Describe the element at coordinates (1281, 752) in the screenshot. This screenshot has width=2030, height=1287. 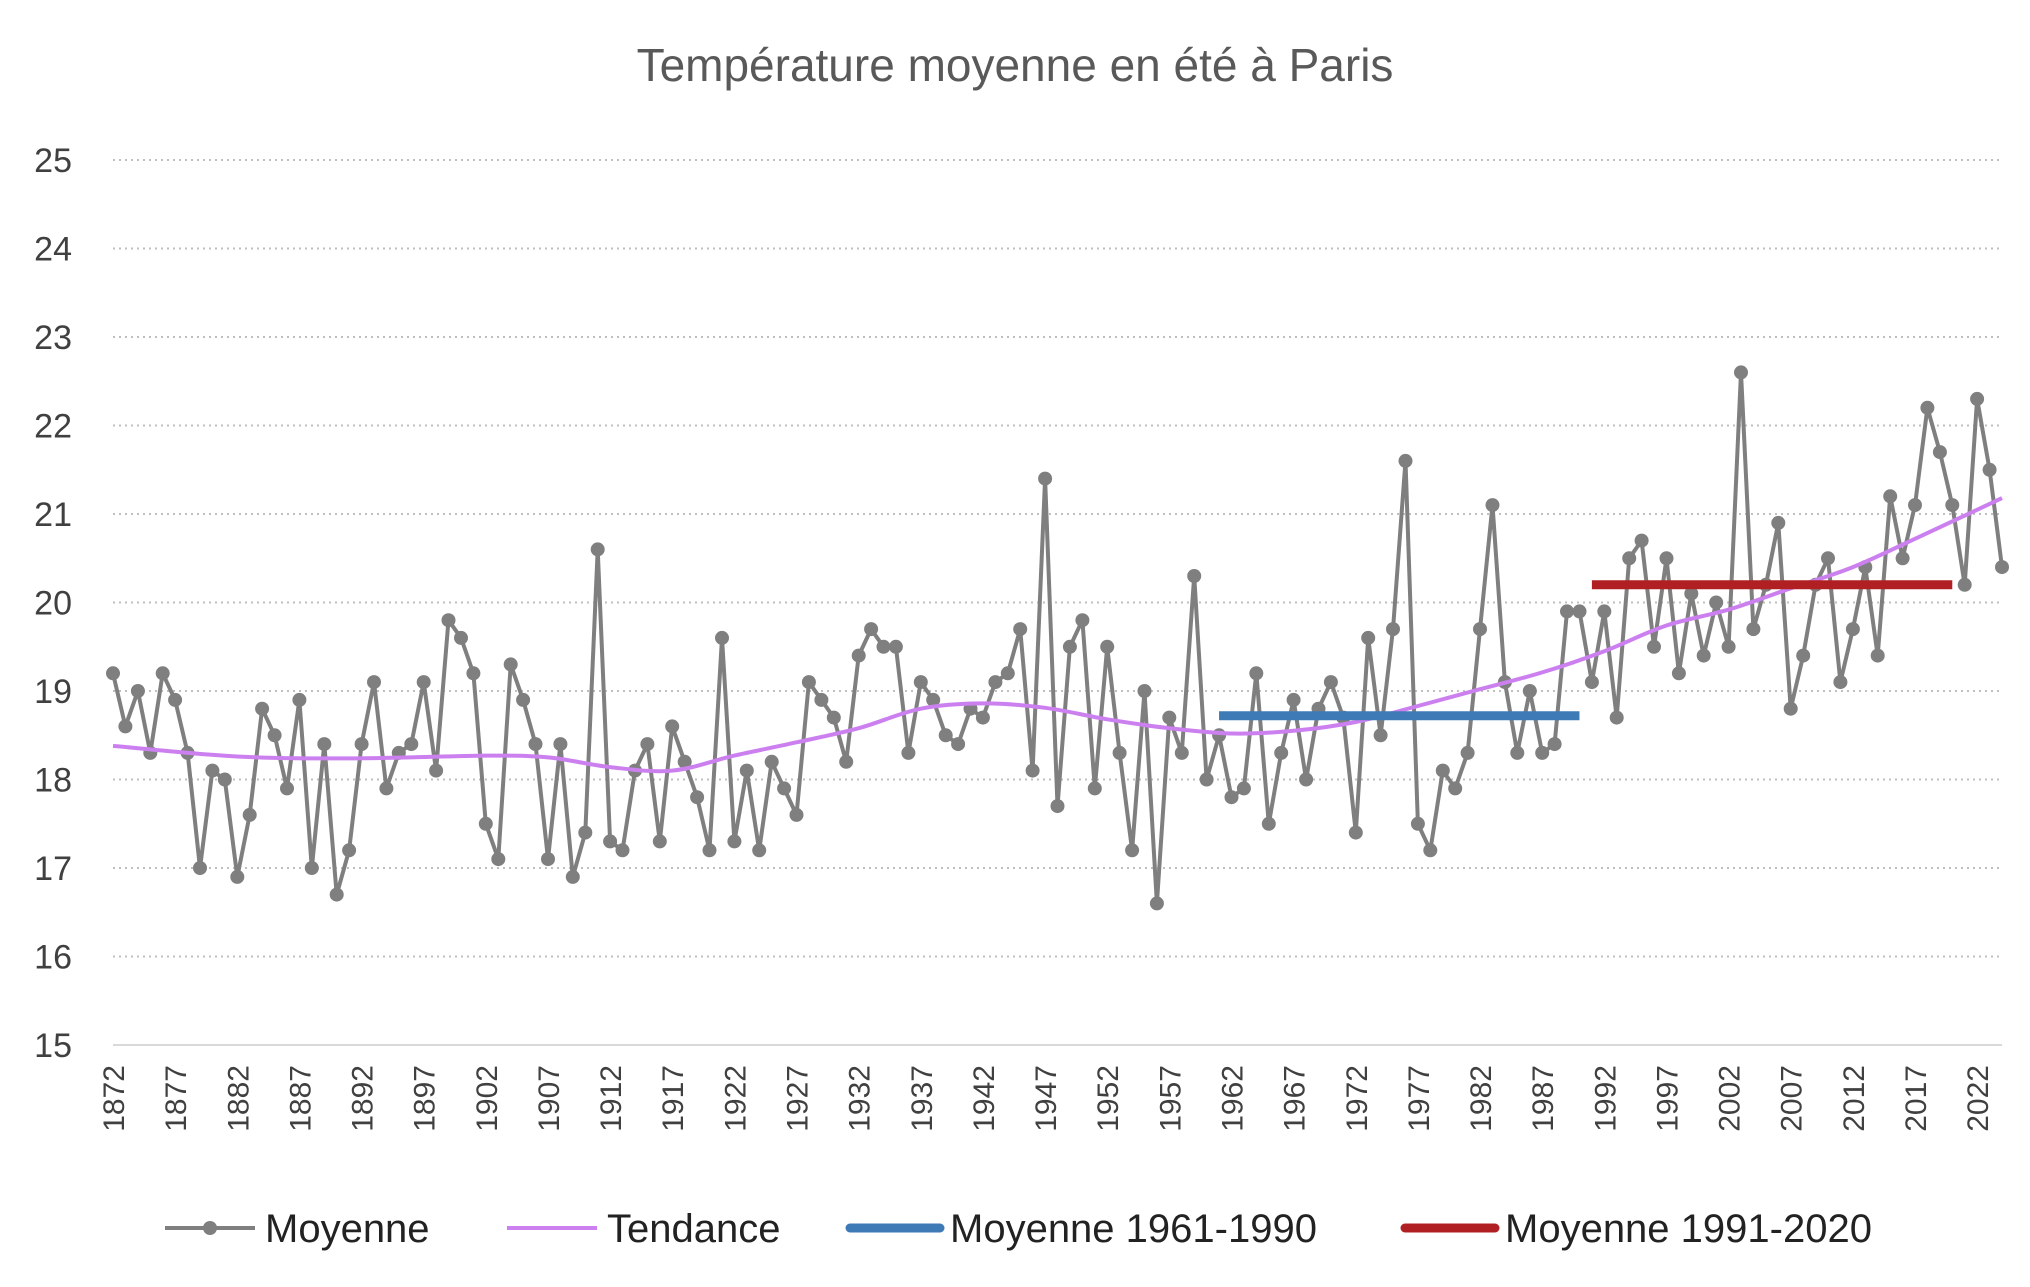
I see `data-point-1966` at that location.